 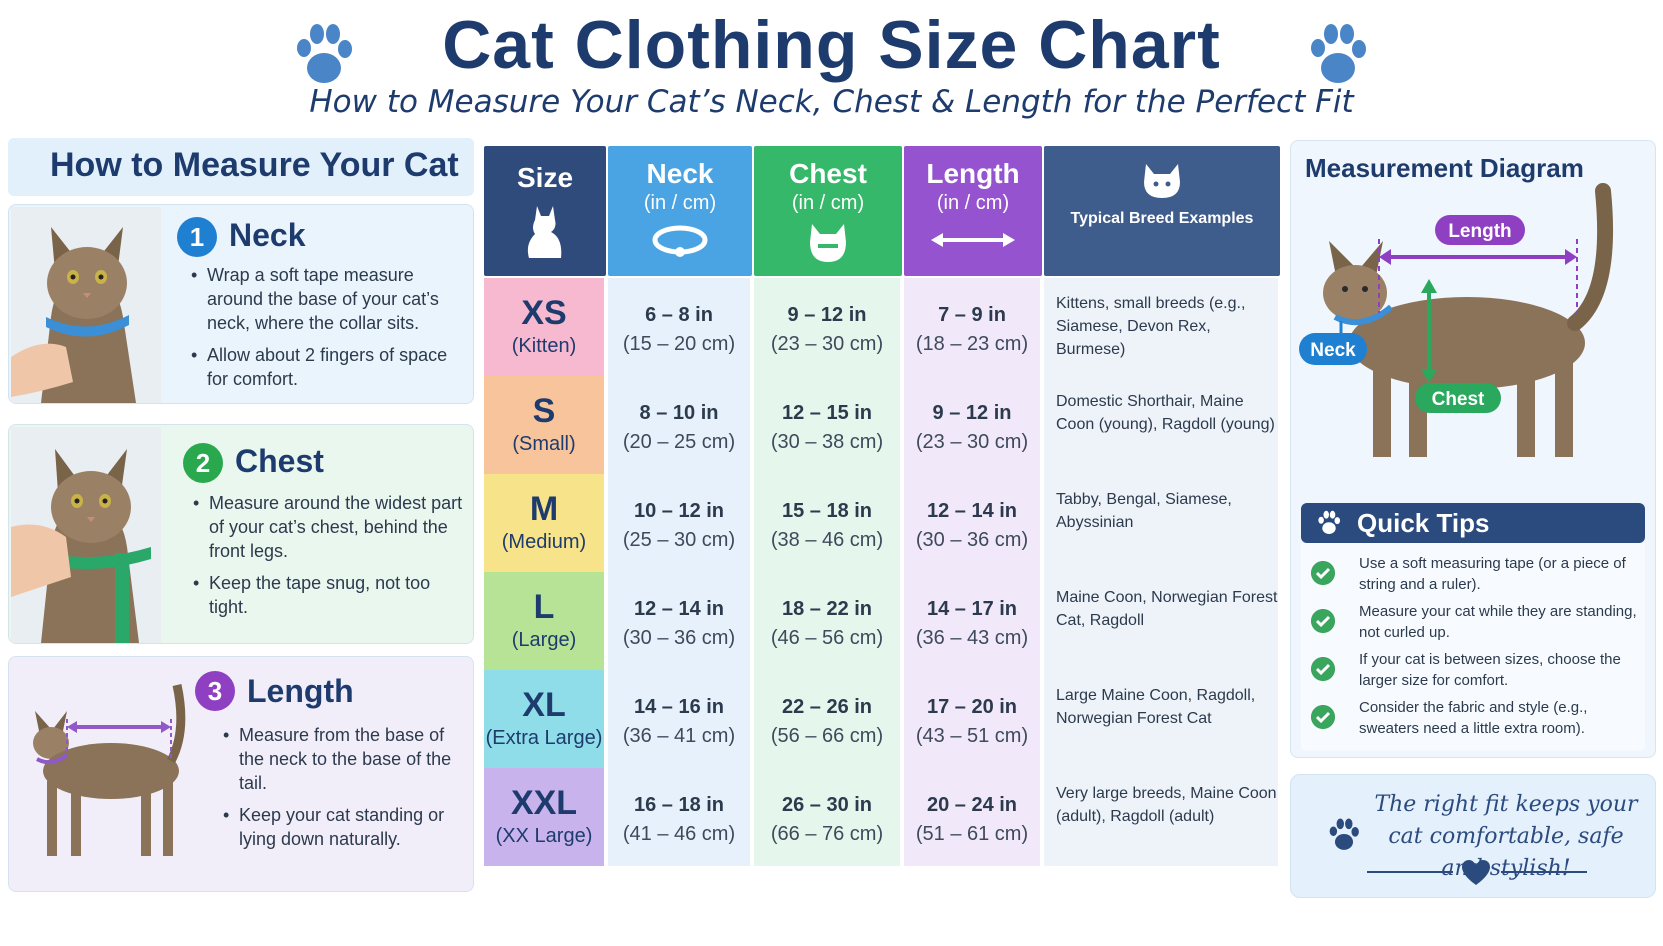 What do you see at coordinates (972, 805) in the screenshot?
I see `length-inches: 20 – 24 in` at bounding box center [972, 805].